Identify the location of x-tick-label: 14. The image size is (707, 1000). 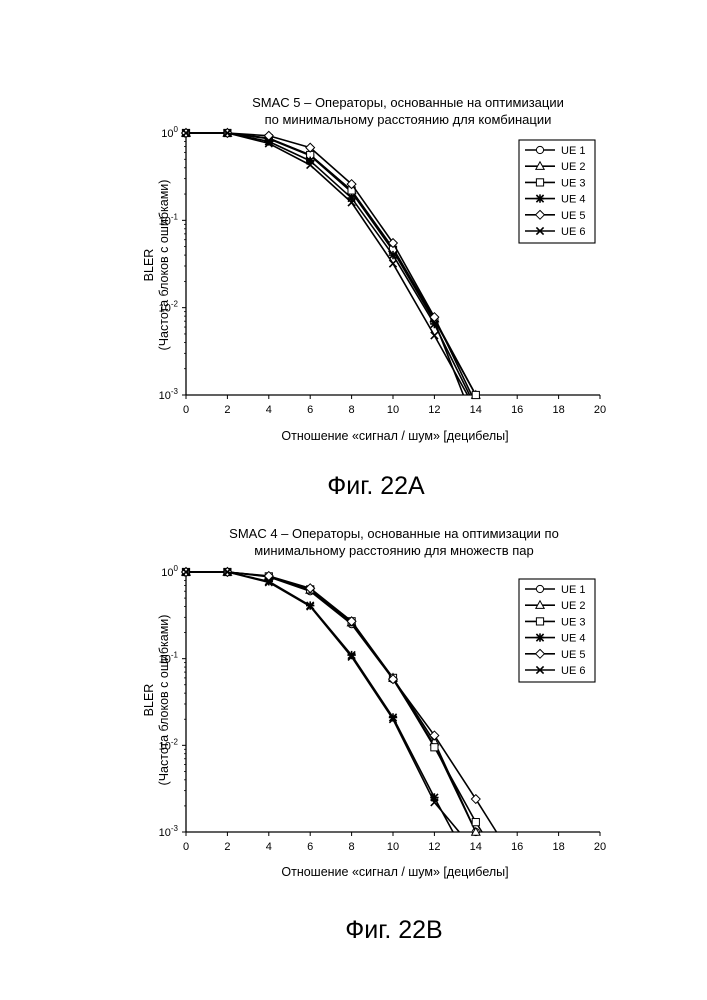
(476, 847).